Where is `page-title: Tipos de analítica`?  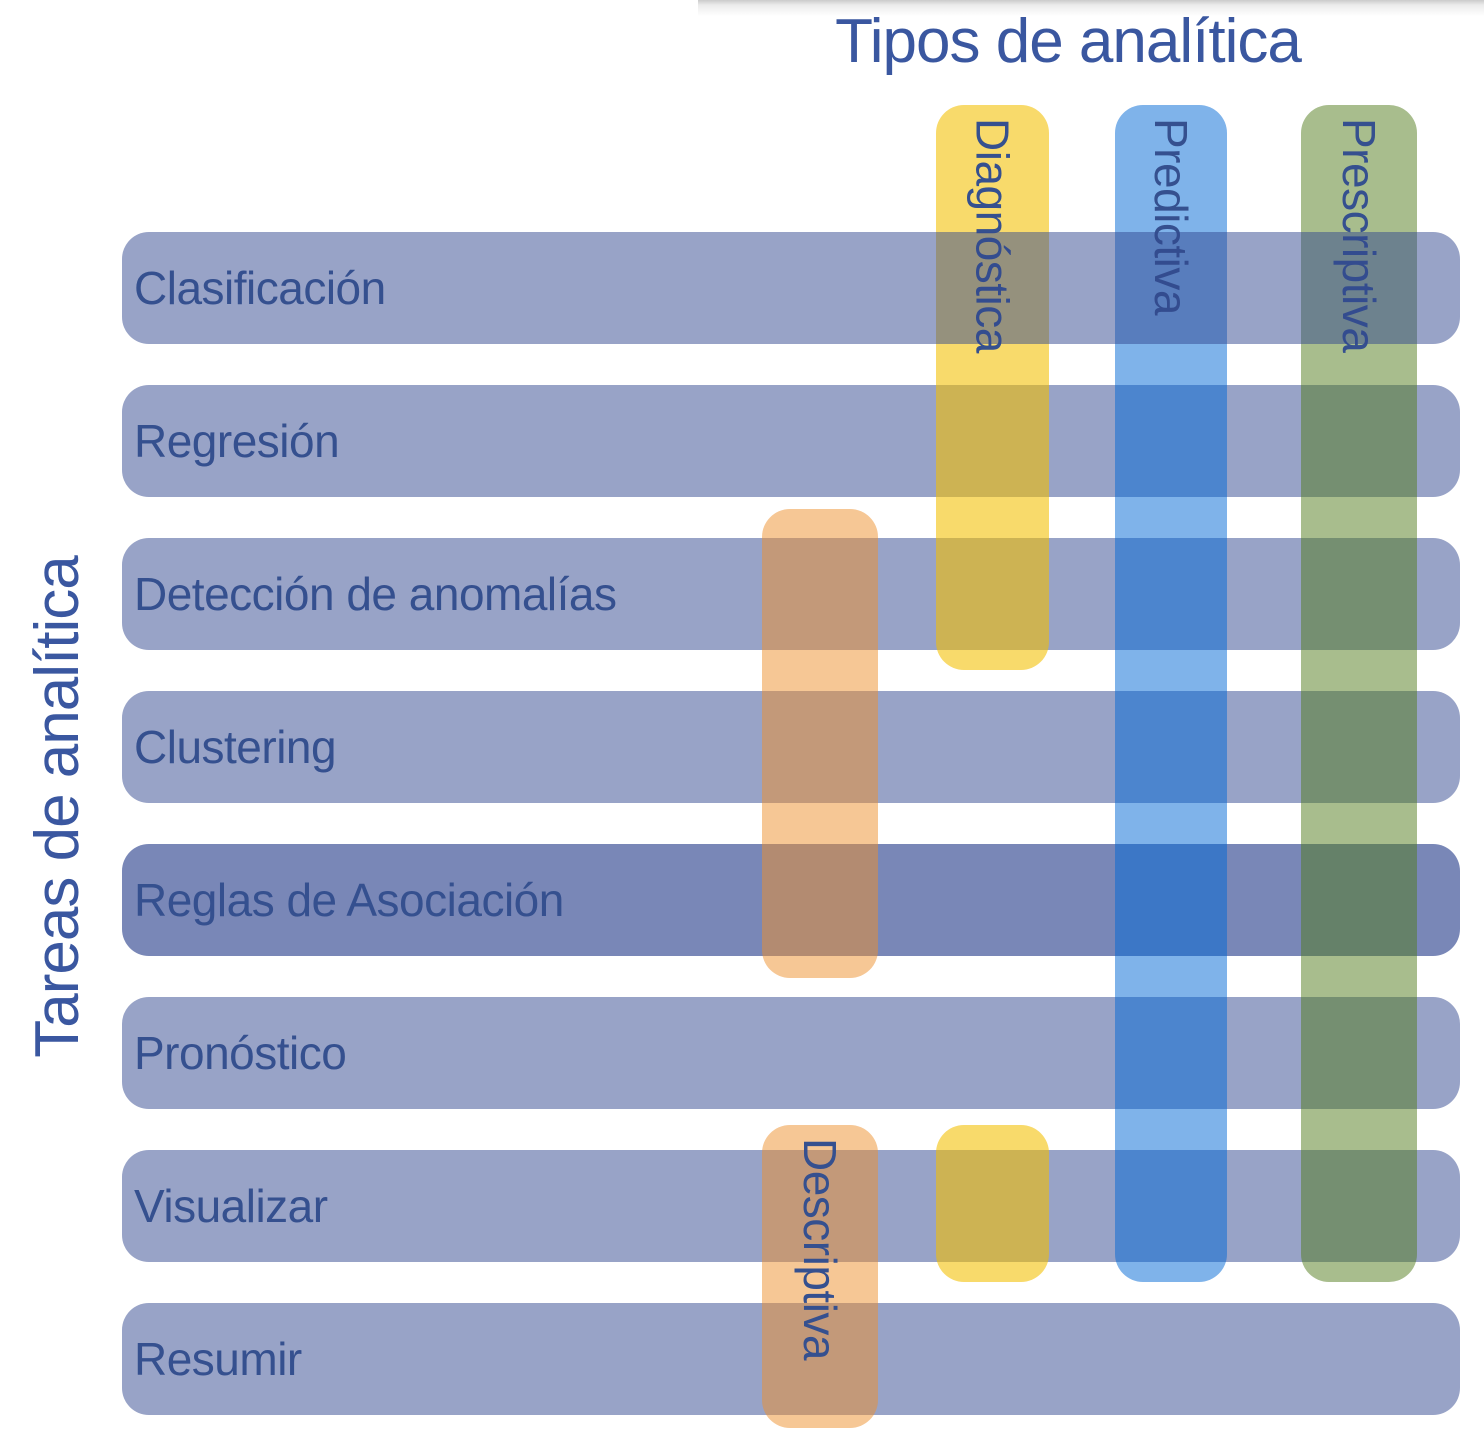 page-title: Tipos de analítica is located at coordinates (1068, 41).